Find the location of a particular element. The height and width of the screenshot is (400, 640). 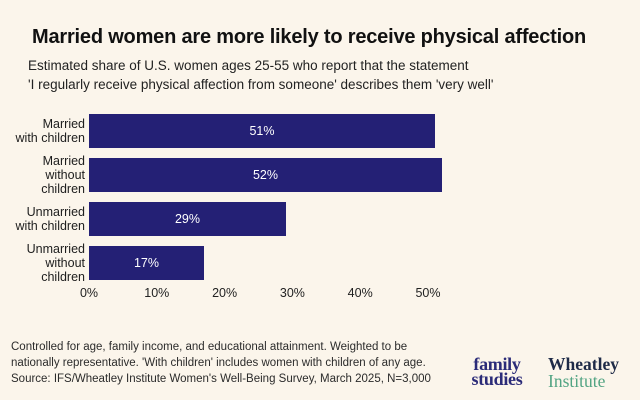

data-bar: 51% is located at coordinates (262, 131).